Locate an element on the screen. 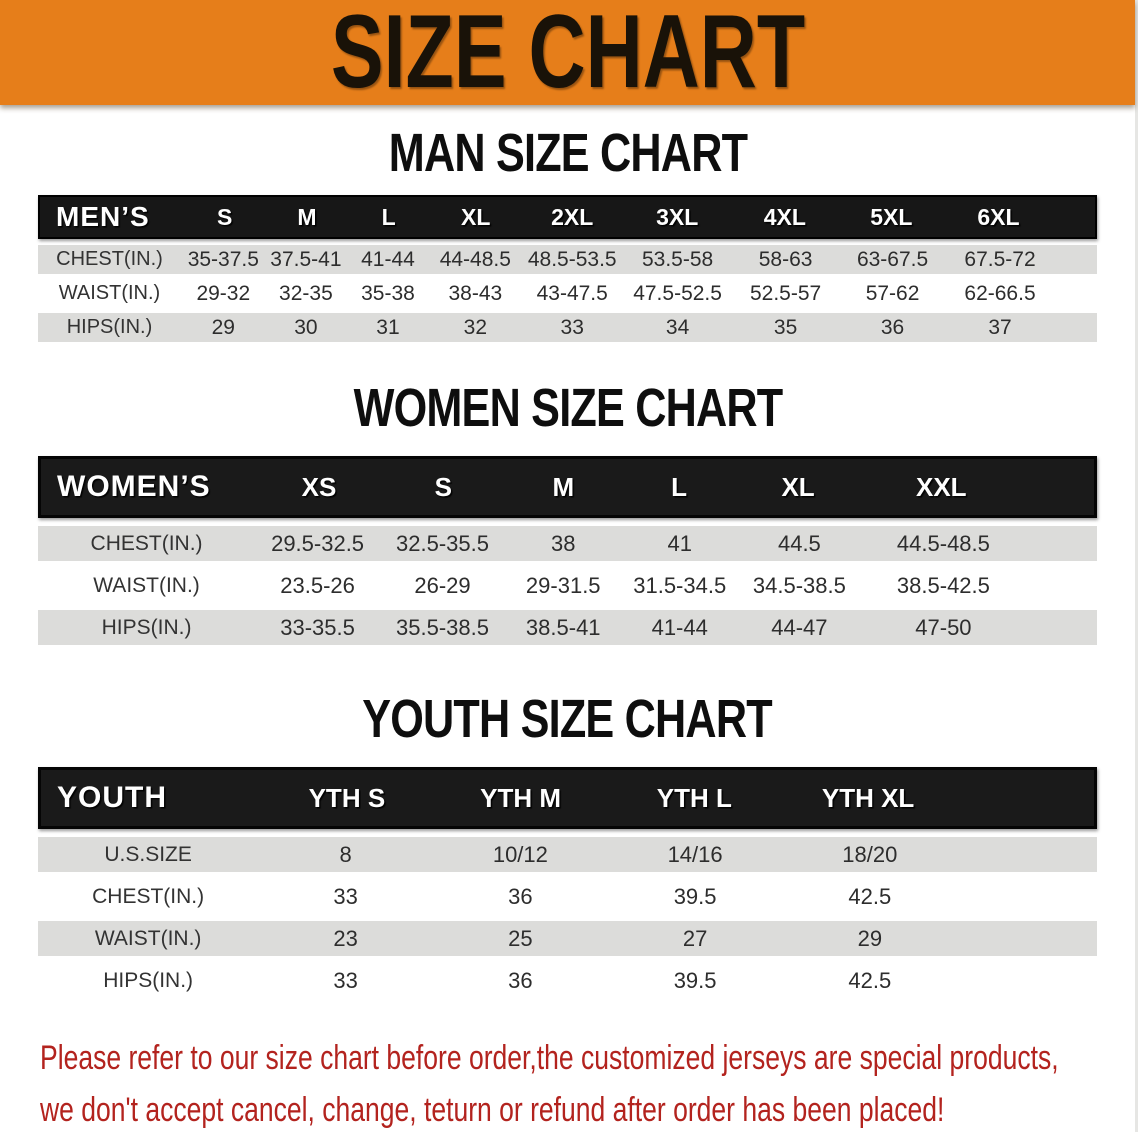 The height and width of the screenshot is (1136, 1138). cell-value: 44.5-48.5 is located at coordinates (943, 543).